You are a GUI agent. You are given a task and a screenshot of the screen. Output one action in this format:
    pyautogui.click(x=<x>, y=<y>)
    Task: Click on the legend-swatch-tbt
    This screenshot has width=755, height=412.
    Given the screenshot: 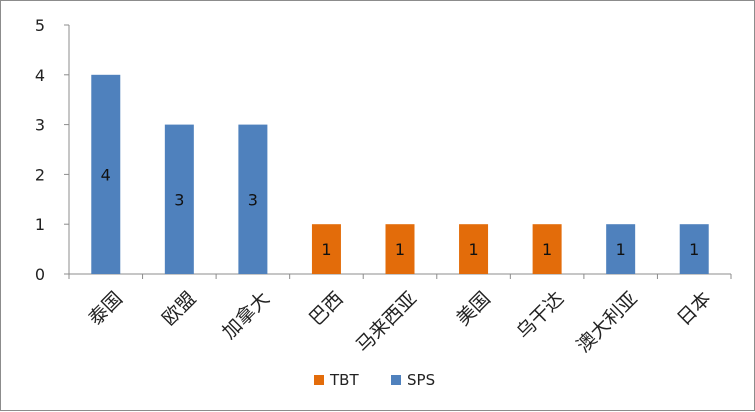 What is the action you would take?
    pyautogui.click(x=319, y=380)
    